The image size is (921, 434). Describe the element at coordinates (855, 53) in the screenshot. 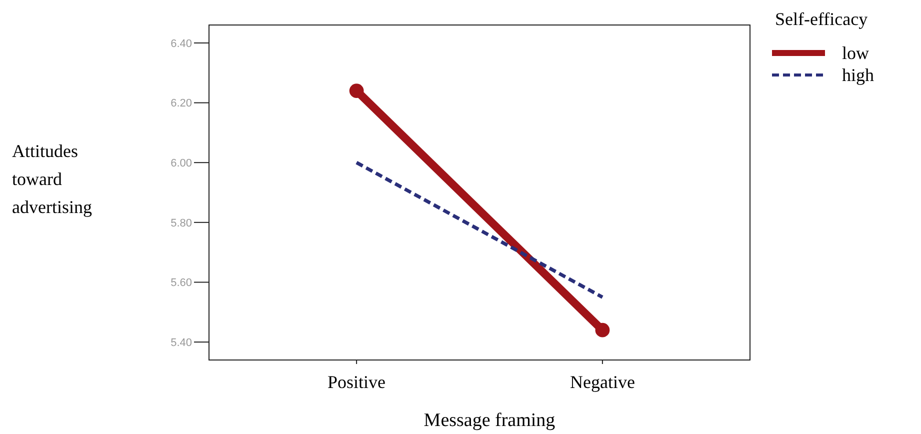

I see `legend-label: low` at that location.